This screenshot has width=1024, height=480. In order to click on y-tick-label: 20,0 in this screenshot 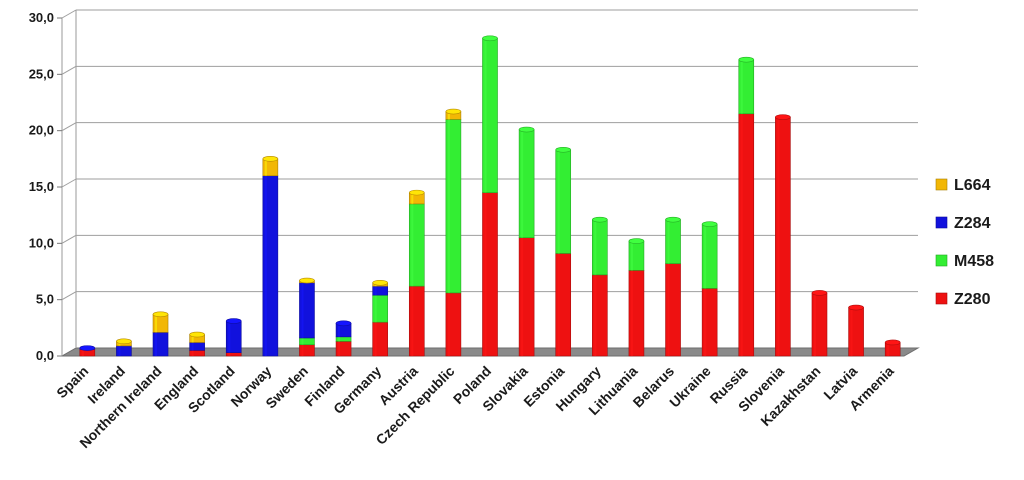, I will do `click(41, 130)`.